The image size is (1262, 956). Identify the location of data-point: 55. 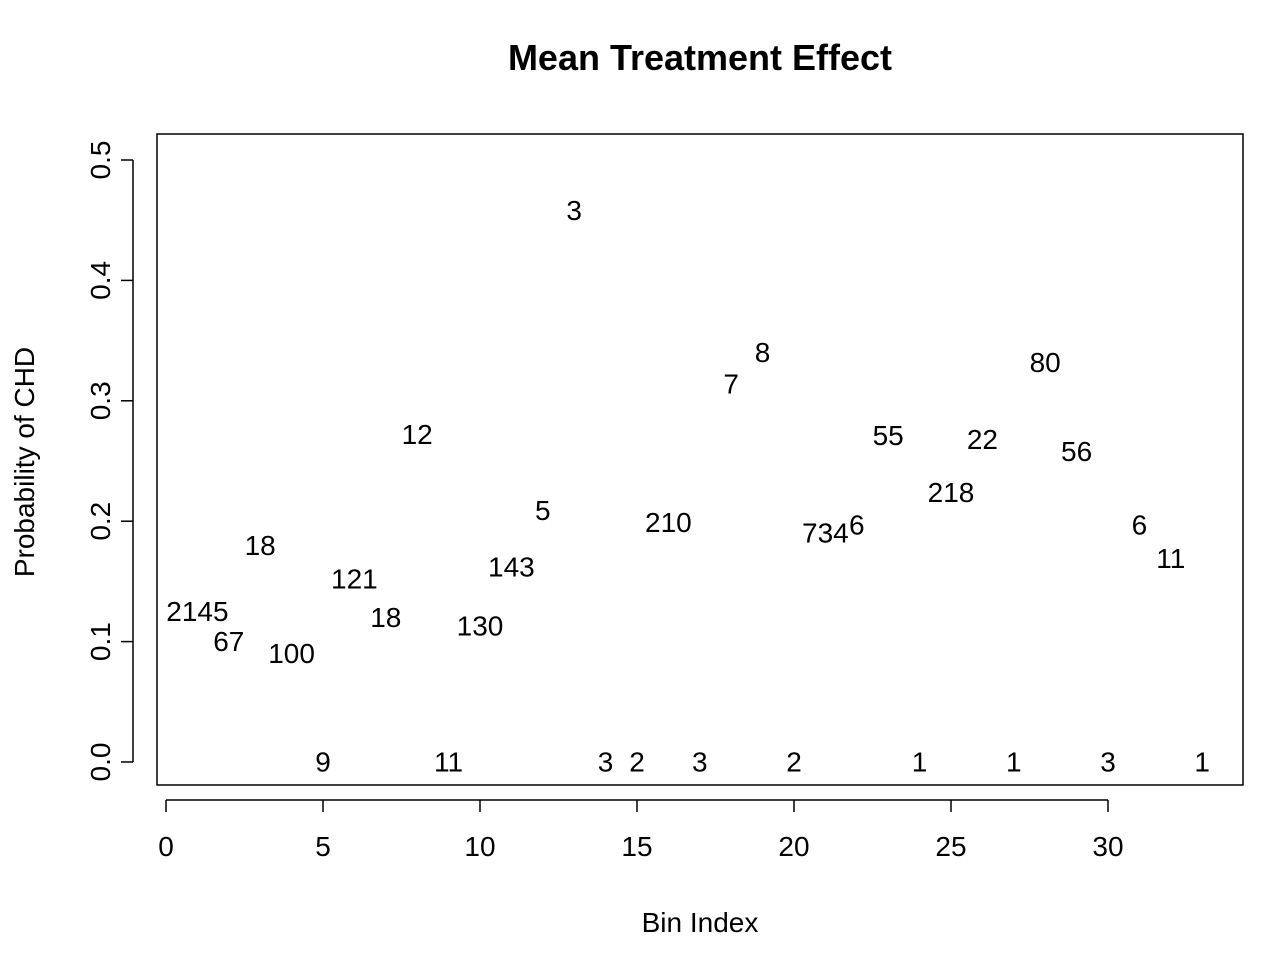
(888, 435).